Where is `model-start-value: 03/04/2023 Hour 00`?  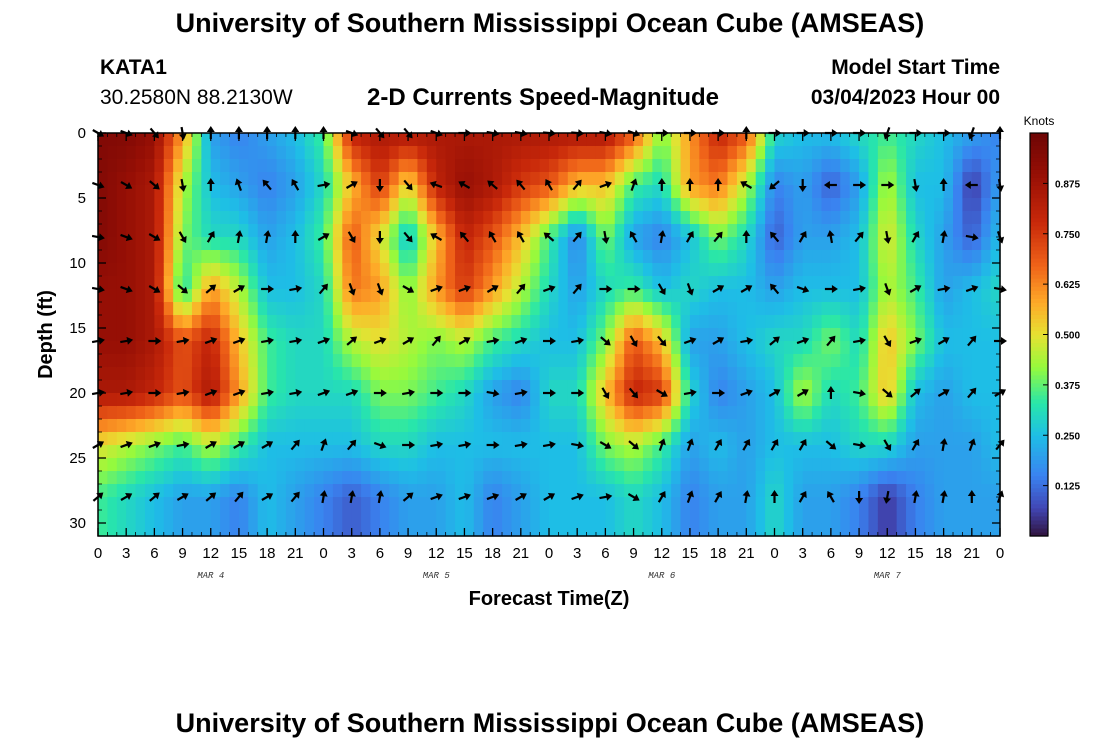 model-start-value: 03/04/2023 Hour 00 is located at coordinates (905, 97).